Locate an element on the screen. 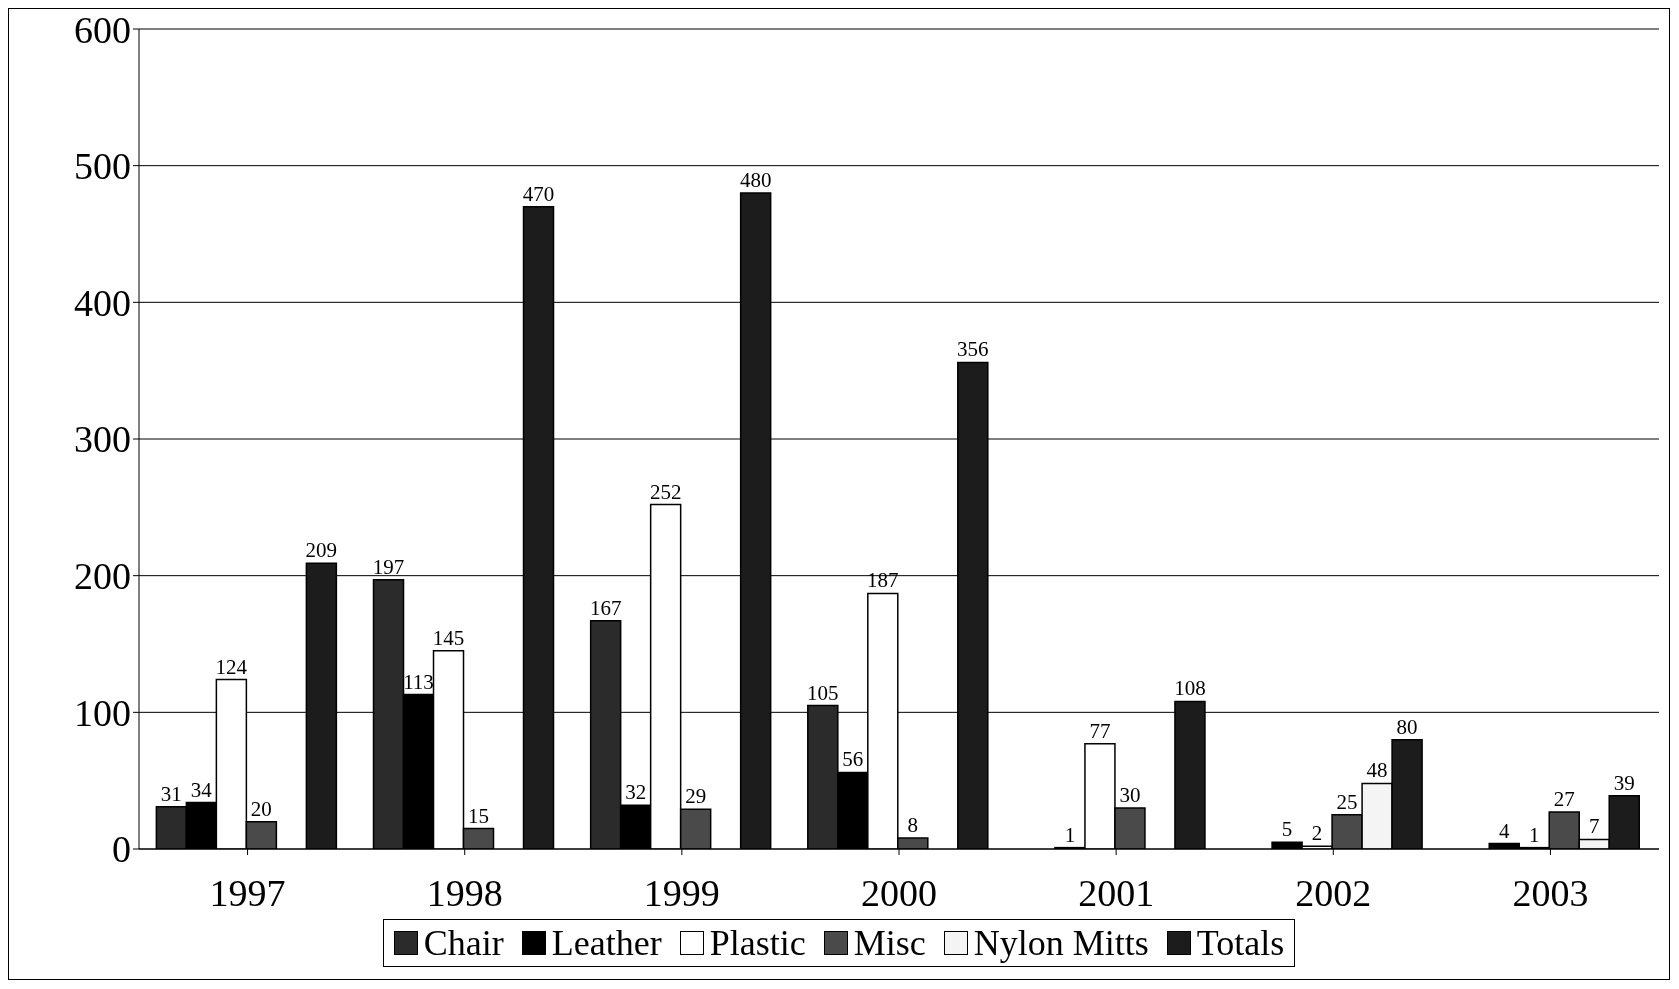 This screenshot has width=1679, height=989. y-tick-label: 300 is located at coordinates (102, 439).